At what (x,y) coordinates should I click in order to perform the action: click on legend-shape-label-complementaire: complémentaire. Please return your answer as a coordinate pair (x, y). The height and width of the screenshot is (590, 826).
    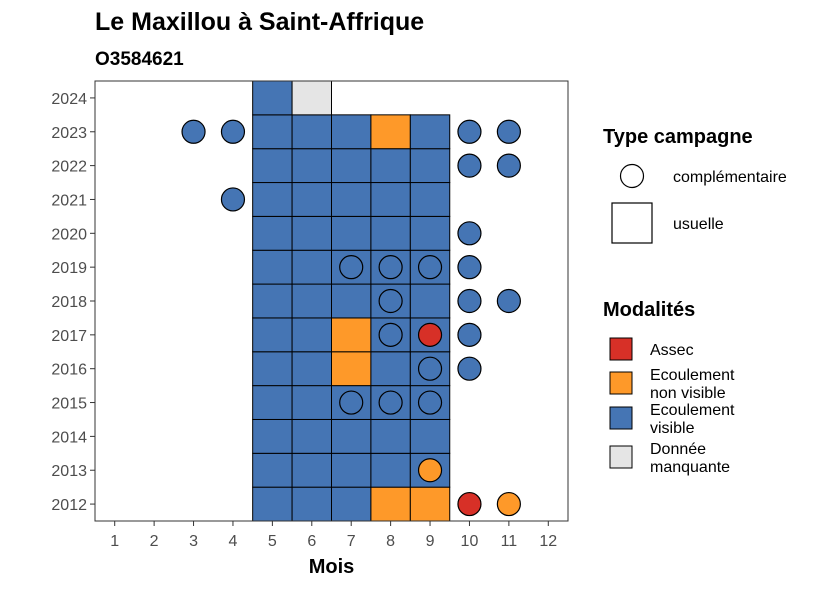
    Looking at the image, I should click on (730, 177).